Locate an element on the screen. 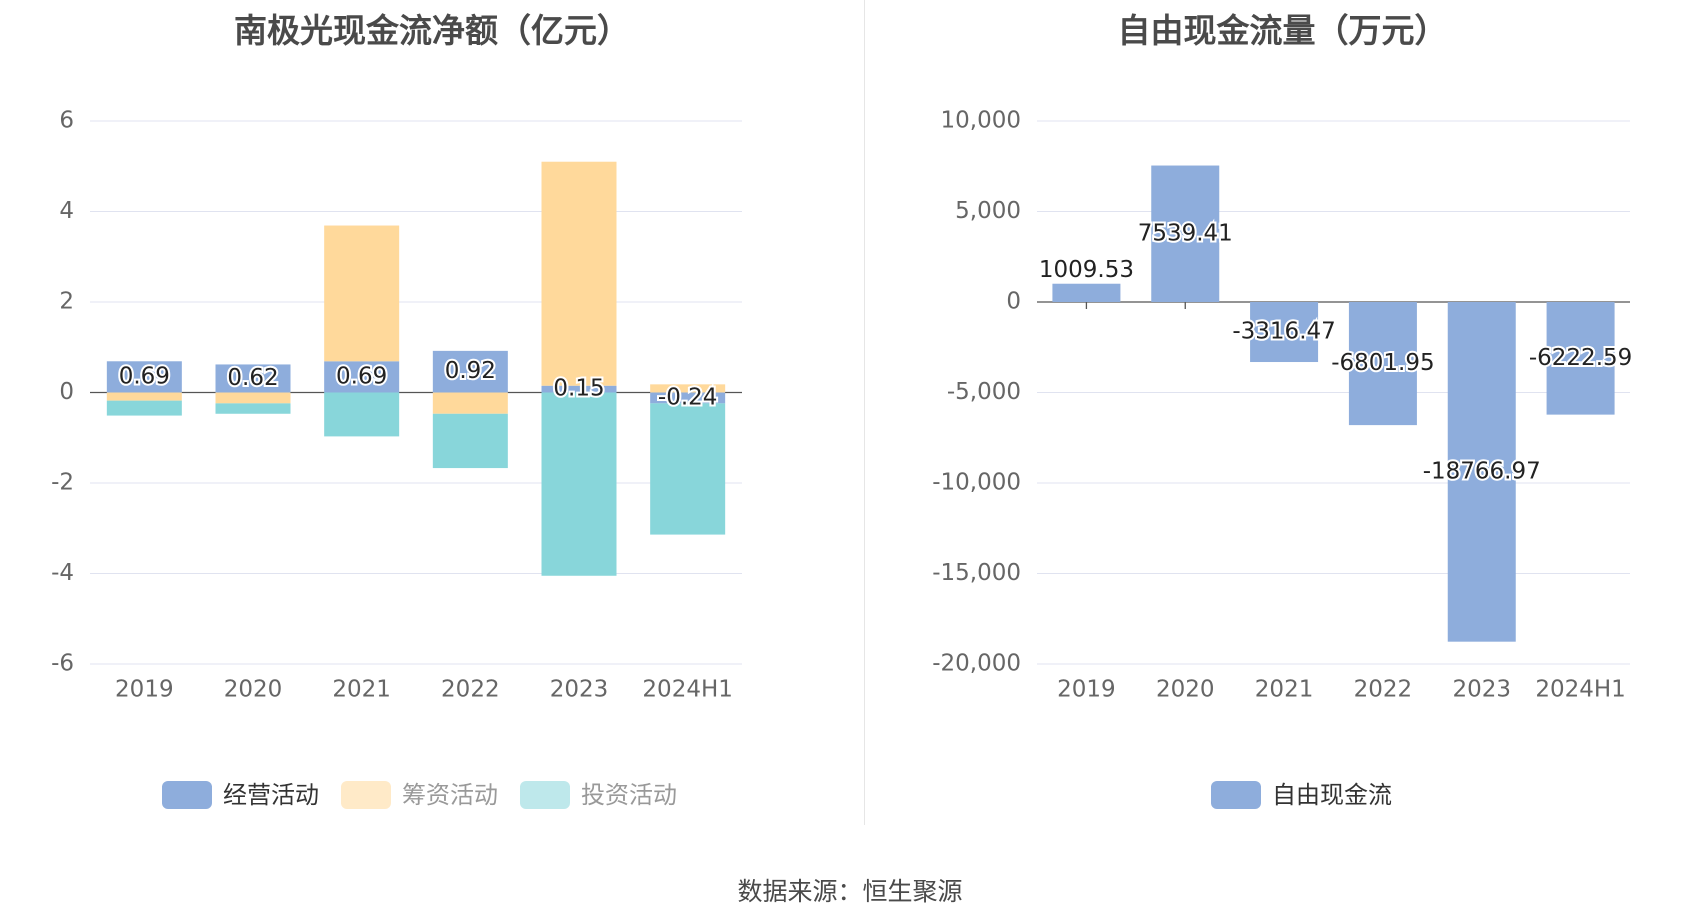  left-y-tick-label: 6 is located at coordinates (66, 121).